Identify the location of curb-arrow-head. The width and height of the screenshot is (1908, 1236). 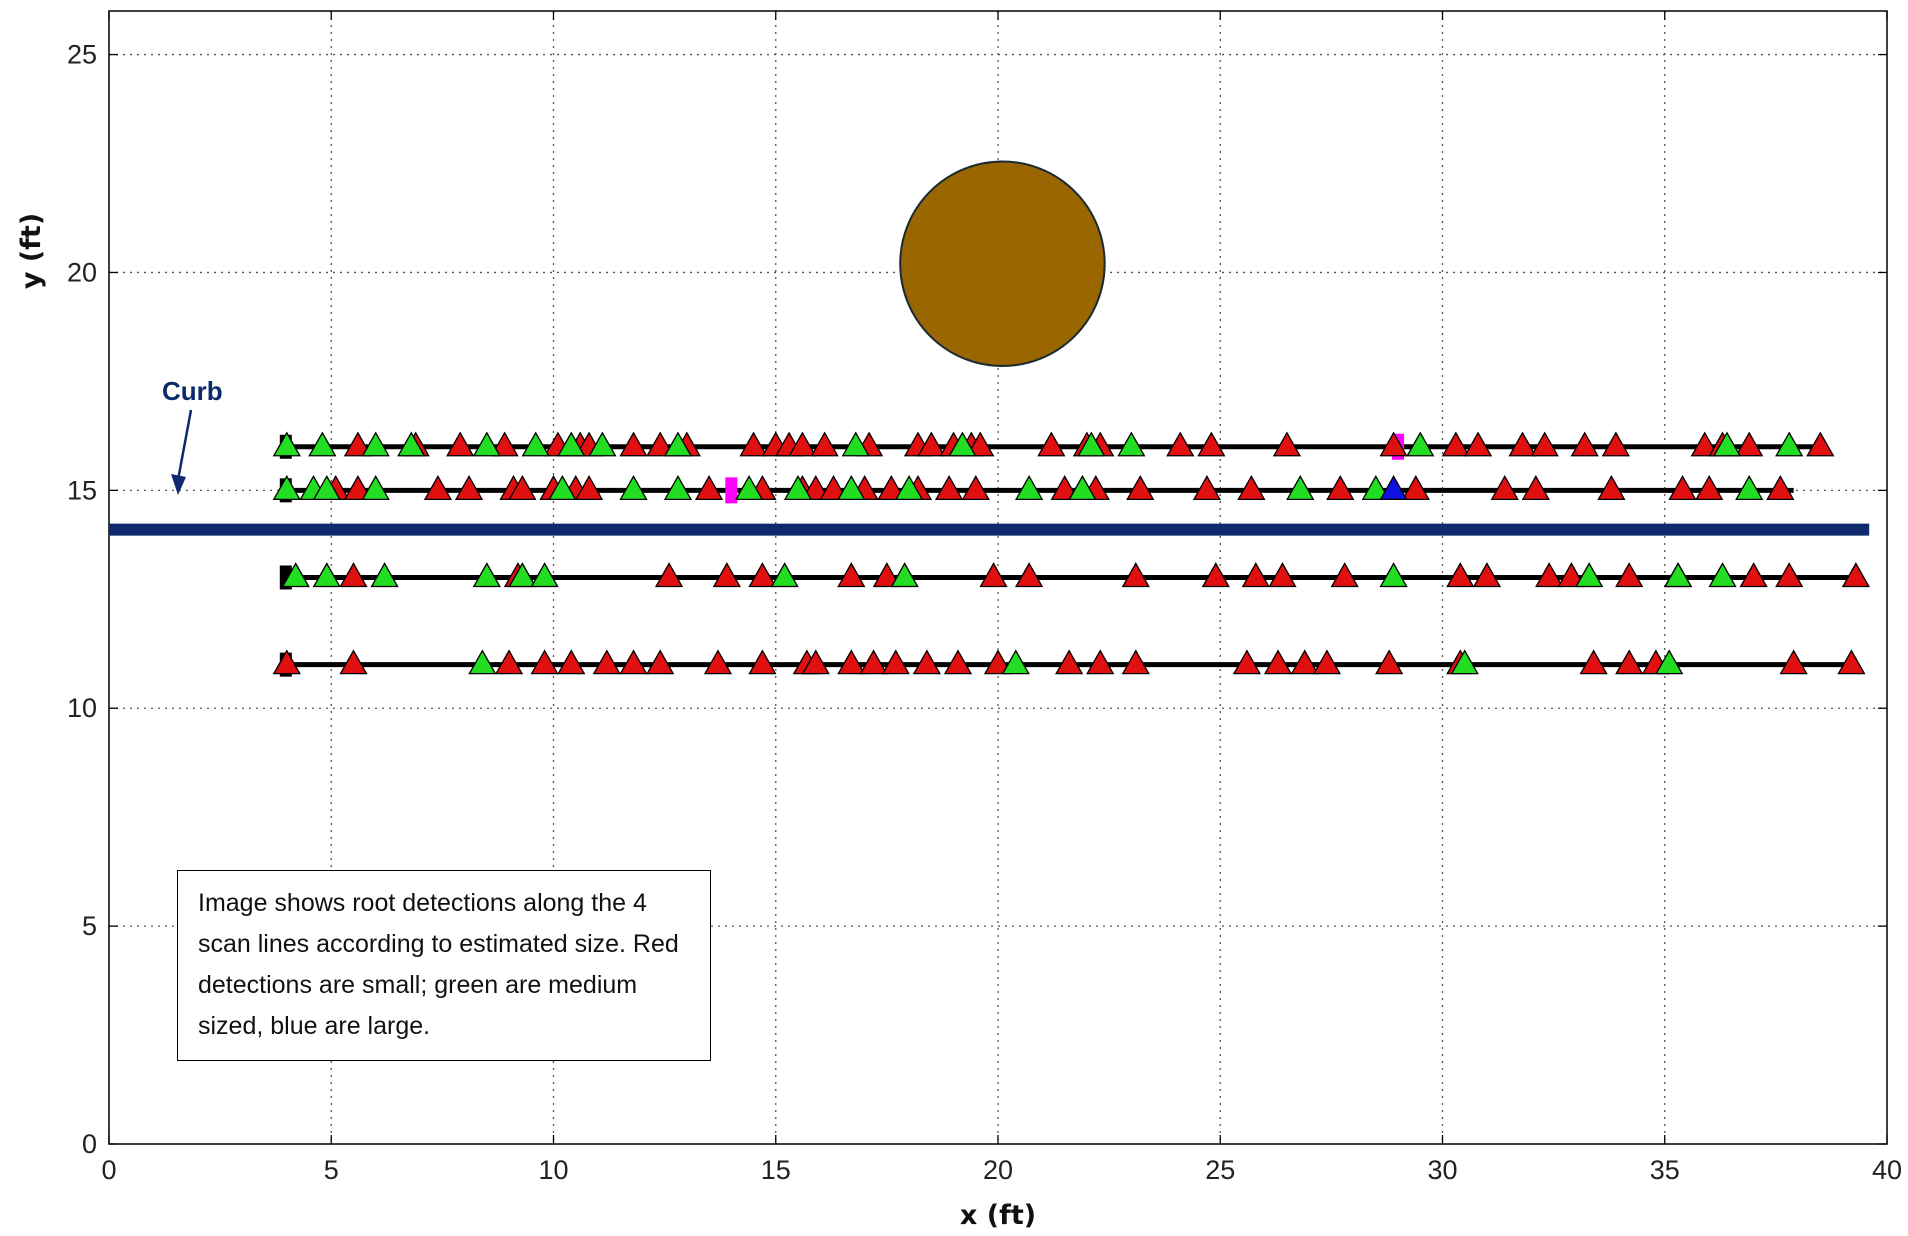
(178, 484).